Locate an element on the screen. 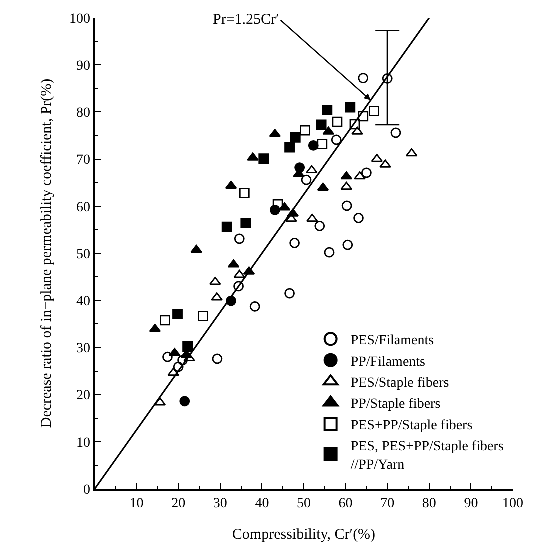 This screenshot has width=536, height=552. y-axis-title: Decrease ratio of in−plane permeability coefficient, Pr(%) is located at coordinates (47, 253).